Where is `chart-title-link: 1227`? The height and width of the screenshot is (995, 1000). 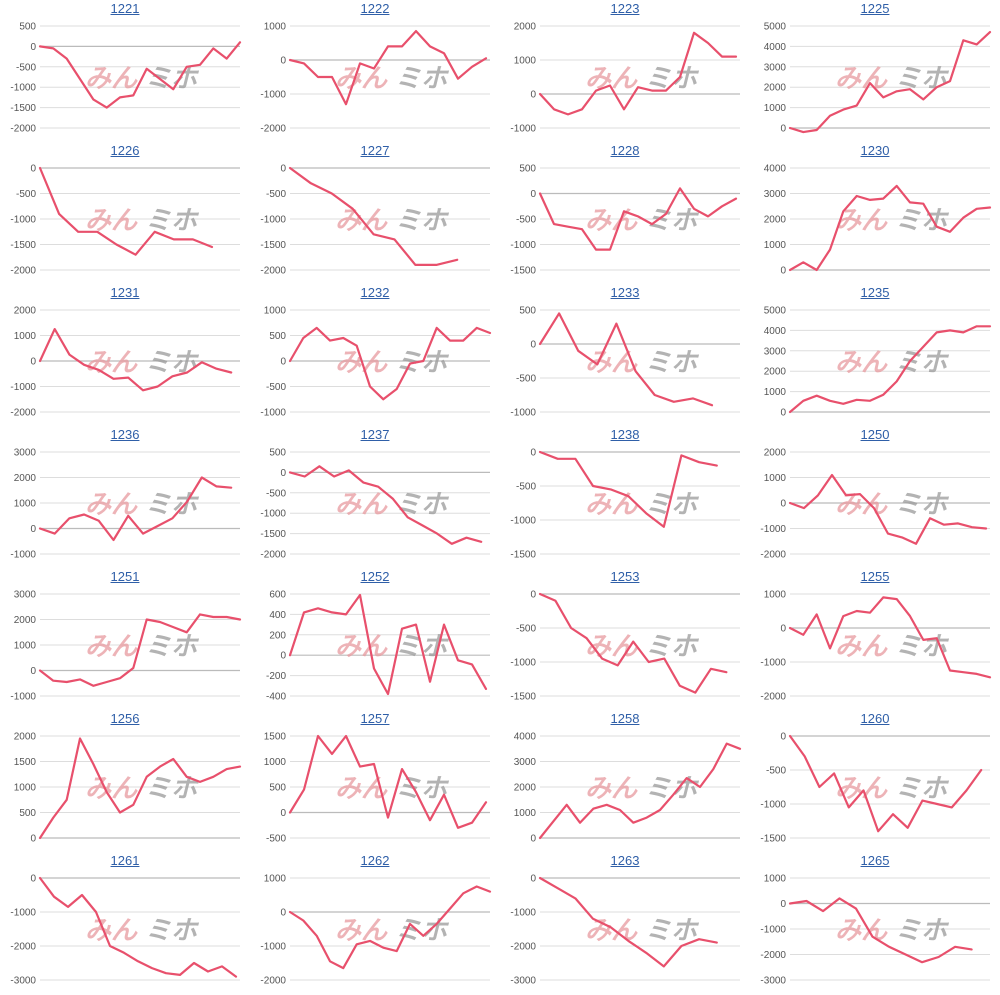
chart-title-link: 1227 is located at coordinates (375, 150).